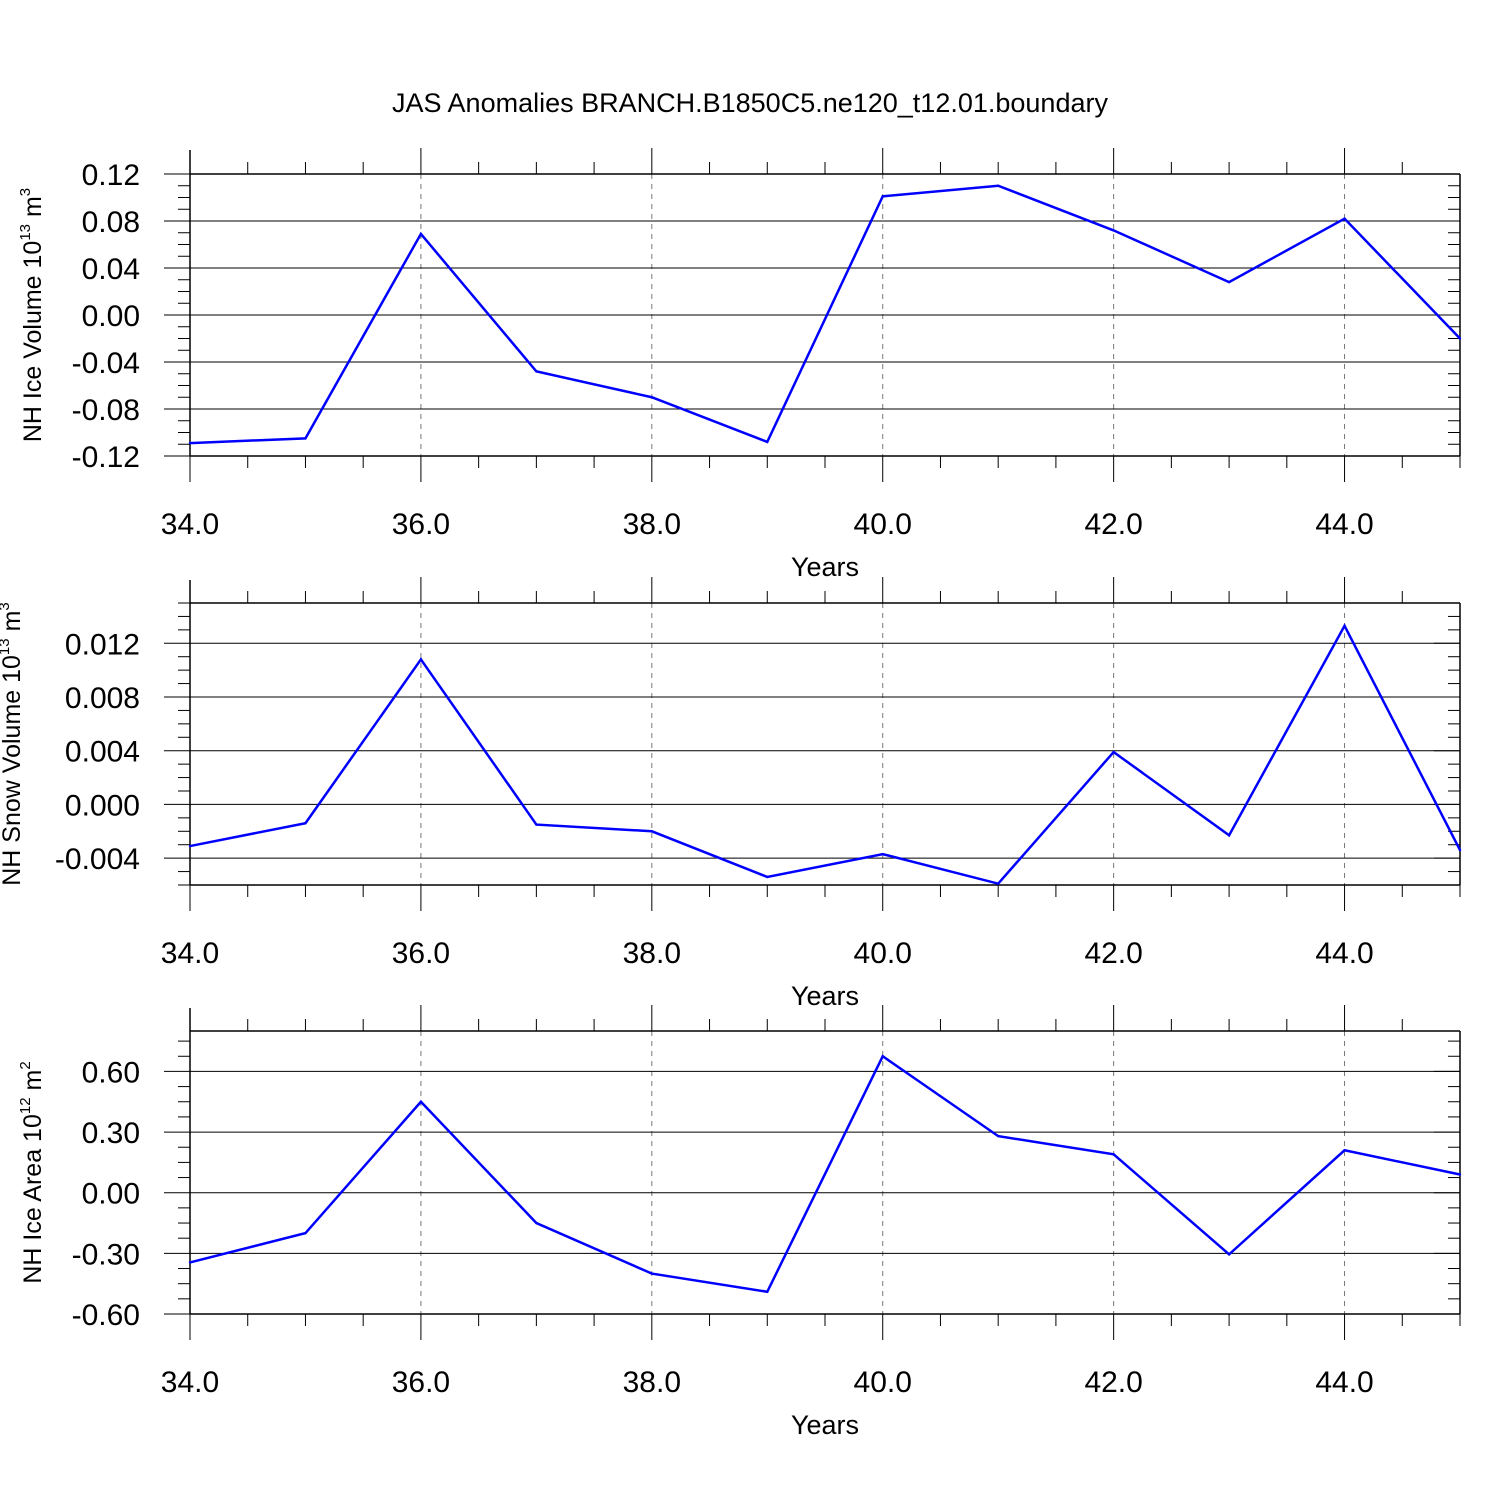 The image size is (1500, 1500). Describe the element at coordinates (97, 859) in the screenshot. I see `y-tick-label: -0.004` at that location.